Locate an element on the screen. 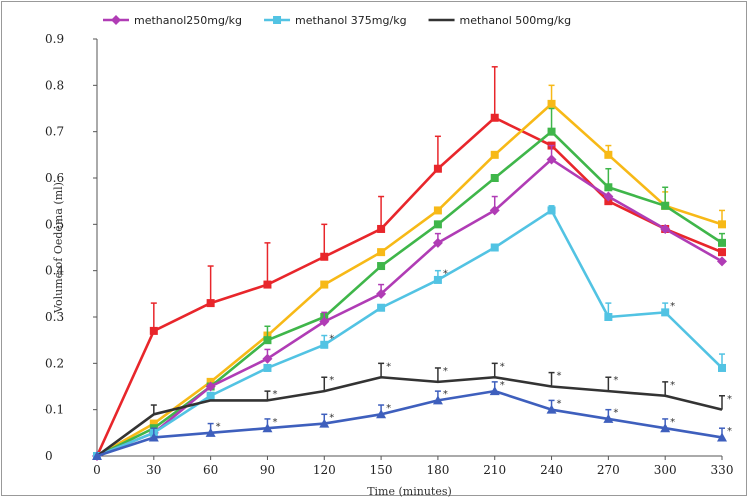  y-tick-label: 0.8 is located at coordinates (54, 85).